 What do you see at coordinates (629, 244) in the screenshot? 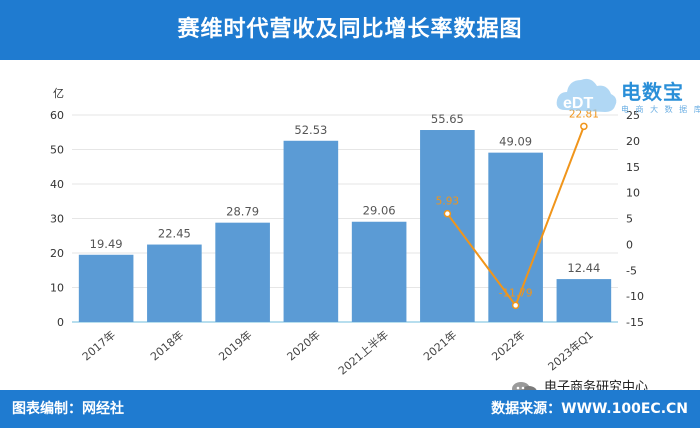
I see `y2-tick-label: 0` at bounding box center [629, 244].